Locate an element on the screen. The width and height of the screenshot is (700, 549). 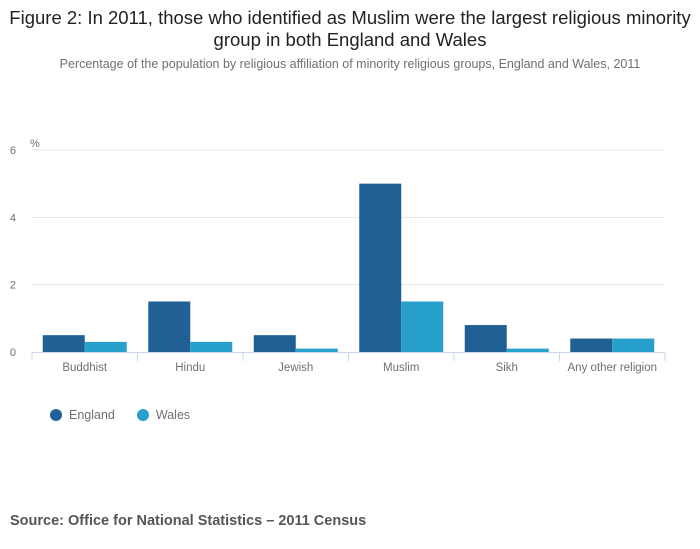
bar-wales-buddhist is located at coordinates (105, 346).